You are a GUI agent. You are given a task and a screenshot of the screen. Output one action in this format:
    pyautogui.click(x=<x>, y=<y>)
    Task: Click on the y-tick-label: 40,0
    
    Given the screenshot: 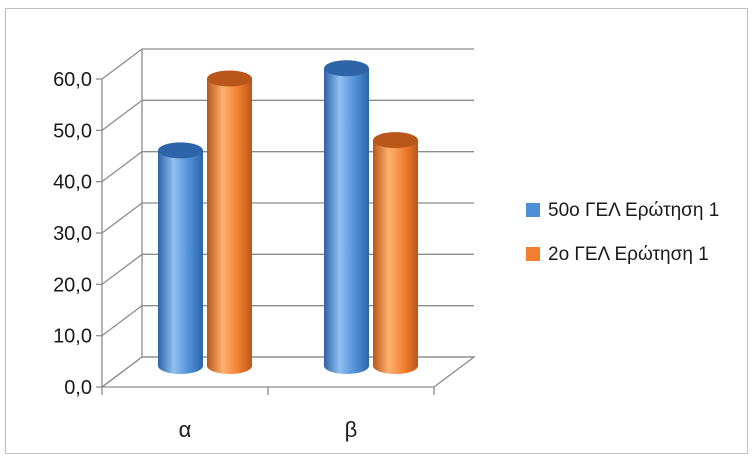 What is the action you would take?
    pyautogui.click(x=72, y=183)
    